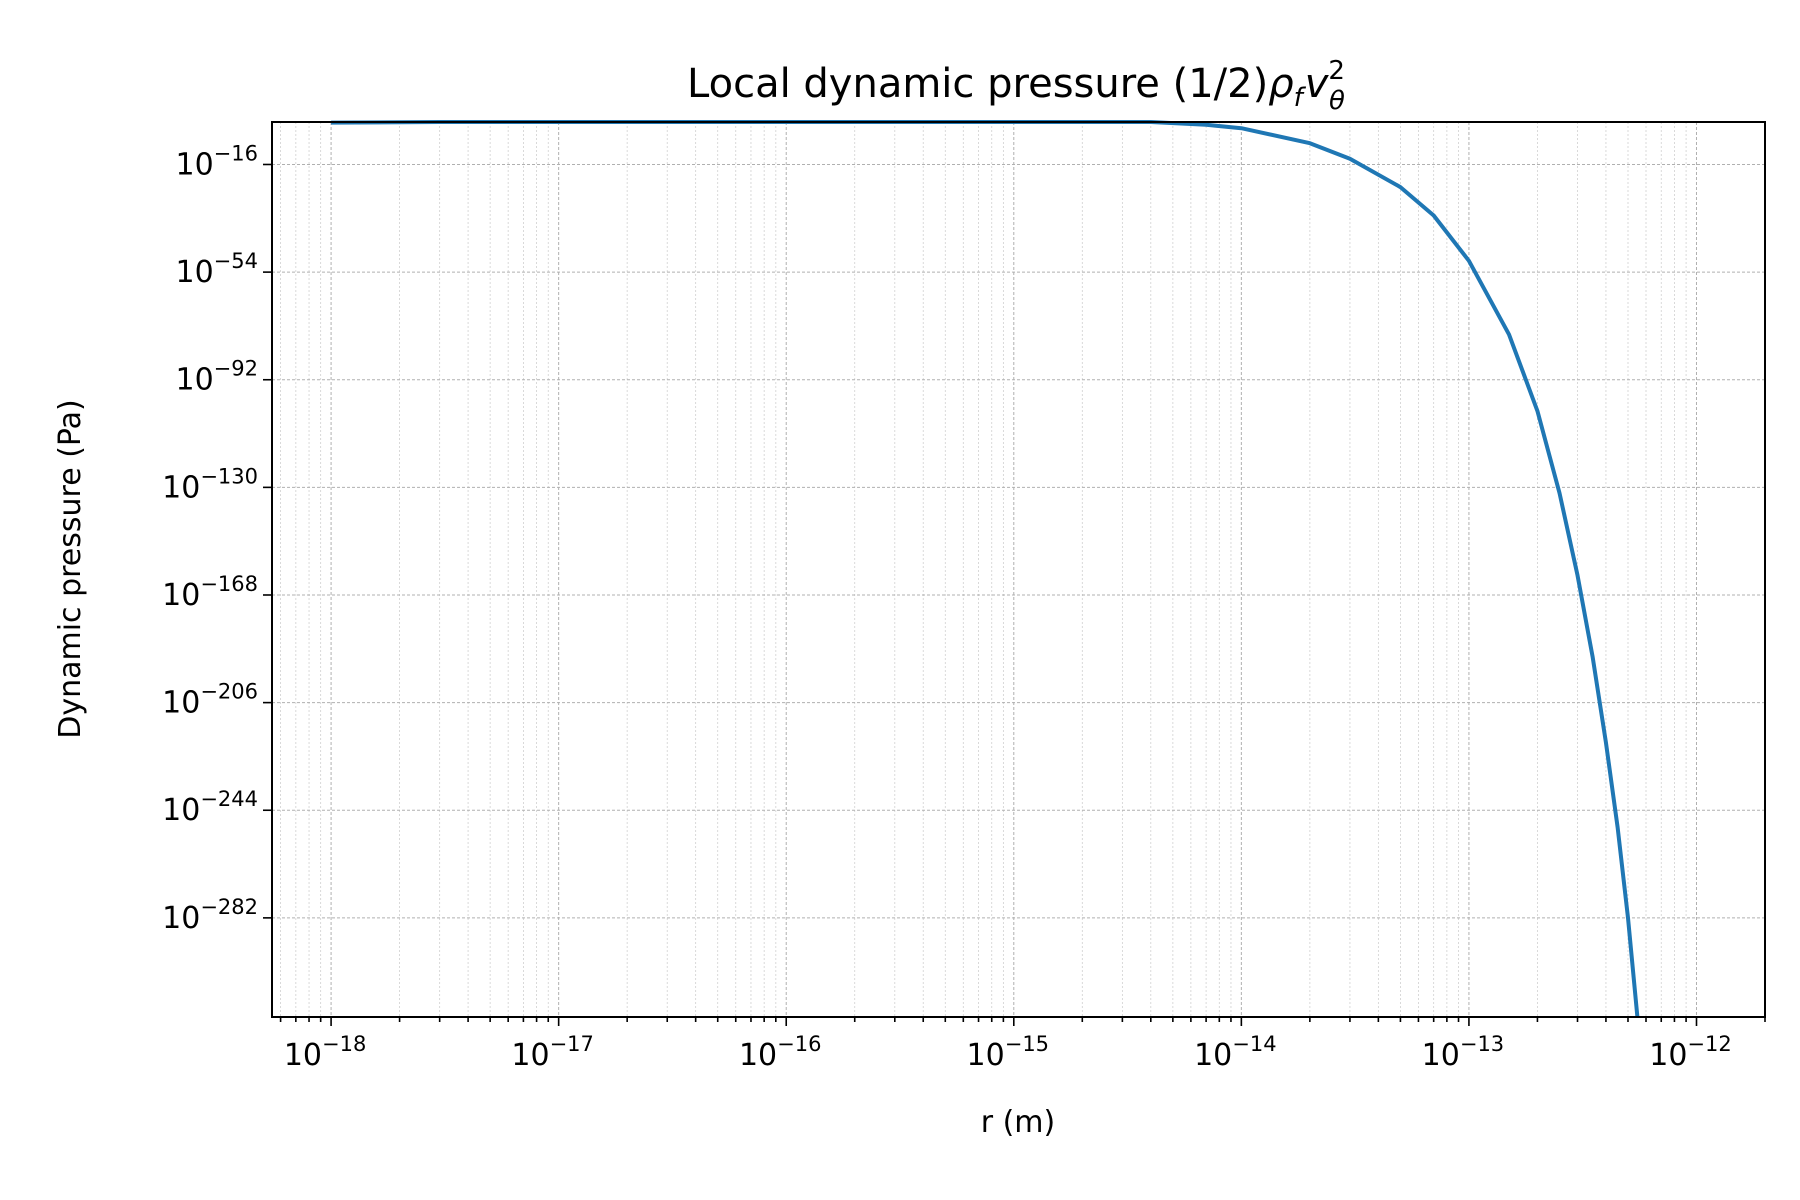  I want to click on y-tick-label: 10−54, so click(216, 269).